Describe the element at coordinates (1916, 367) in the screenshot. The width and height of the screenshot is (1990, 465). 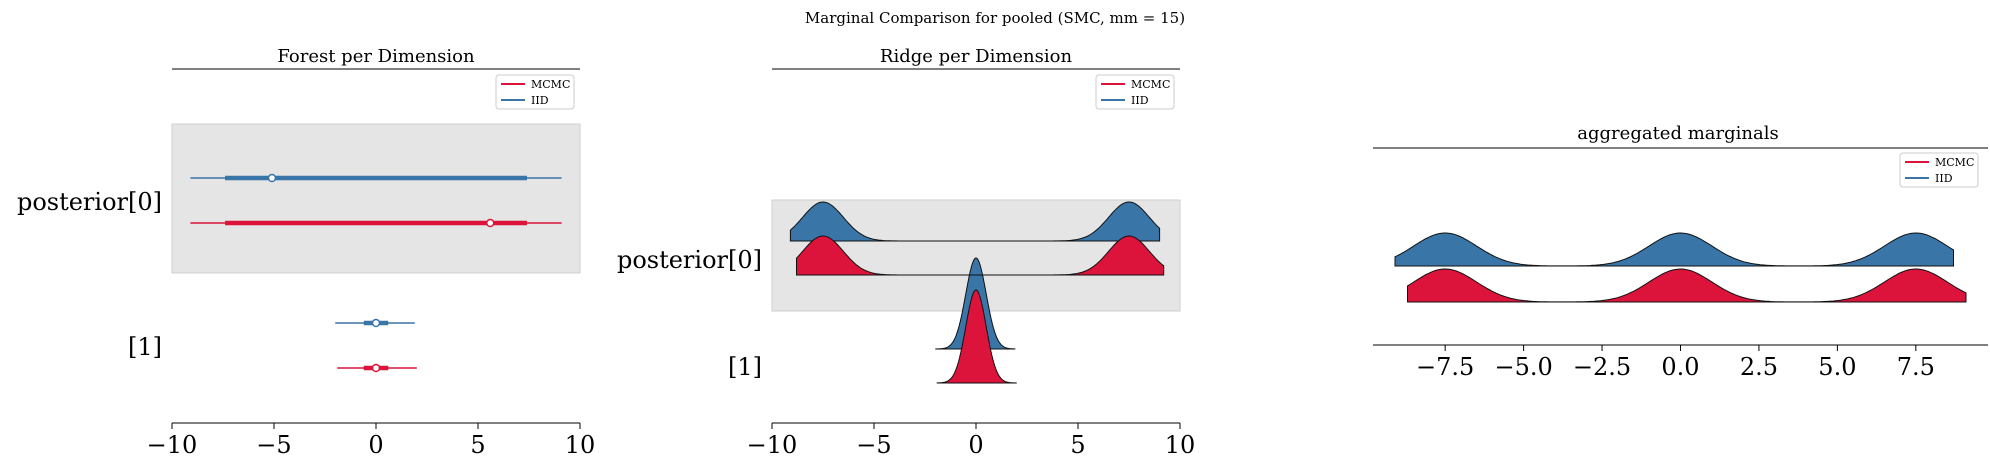
I see `aggregated-tick-label: 7.5` at that location.